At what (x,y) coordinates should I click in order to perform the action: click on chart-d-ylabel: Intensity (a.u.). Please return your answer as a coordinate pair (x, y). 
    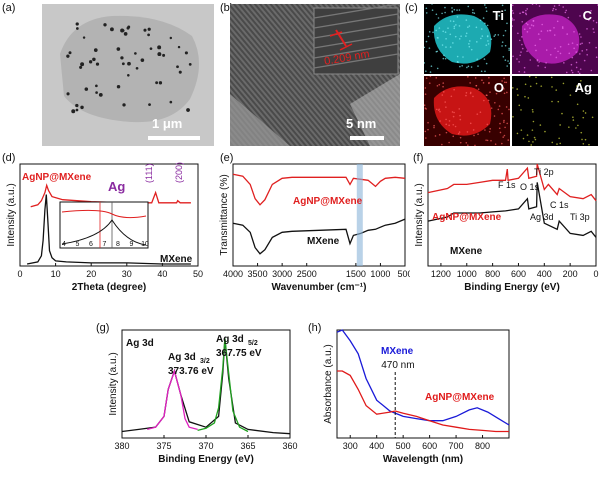
    Looking at the image, I should click on (11, 214).